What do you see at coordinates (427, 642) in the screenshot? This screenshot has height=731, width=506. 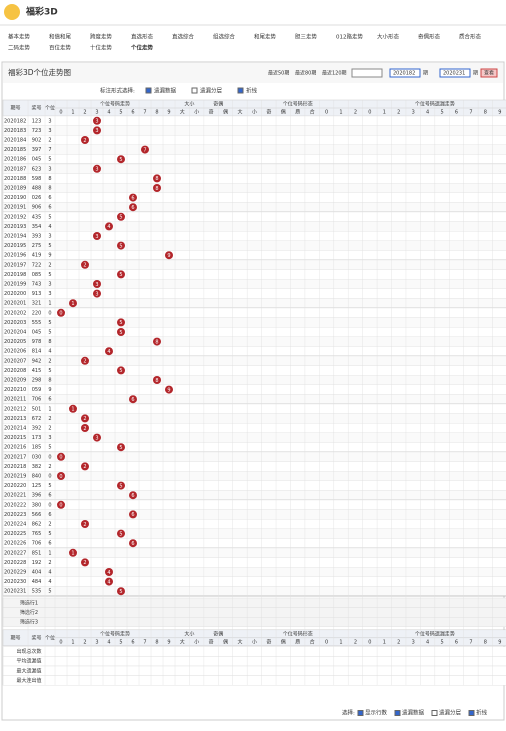 I see `sub-head: 4` at bounding box center [427, 642].